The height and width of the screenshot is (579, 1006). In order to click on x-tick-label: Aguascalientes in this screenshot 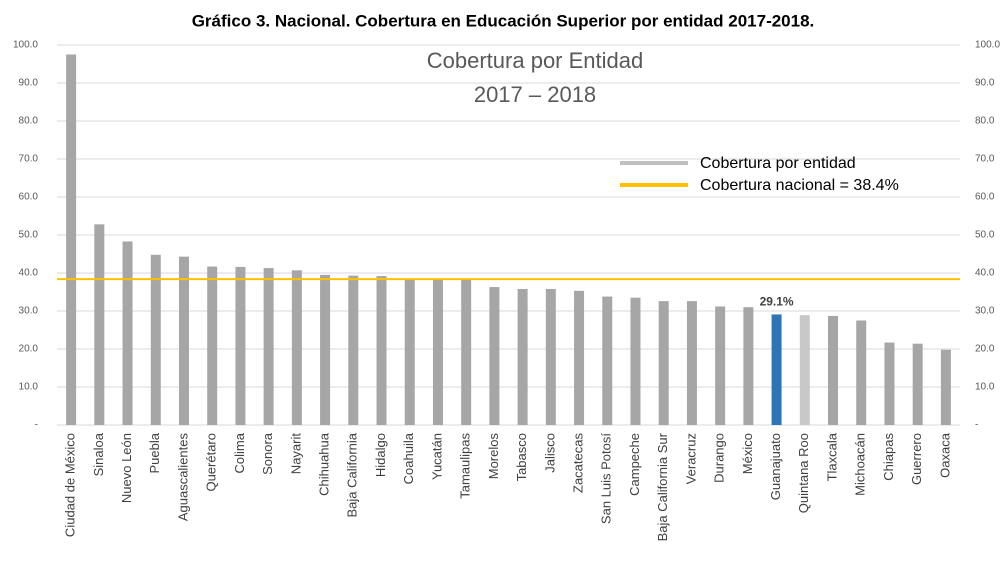, I will do `click(182, 477)`.